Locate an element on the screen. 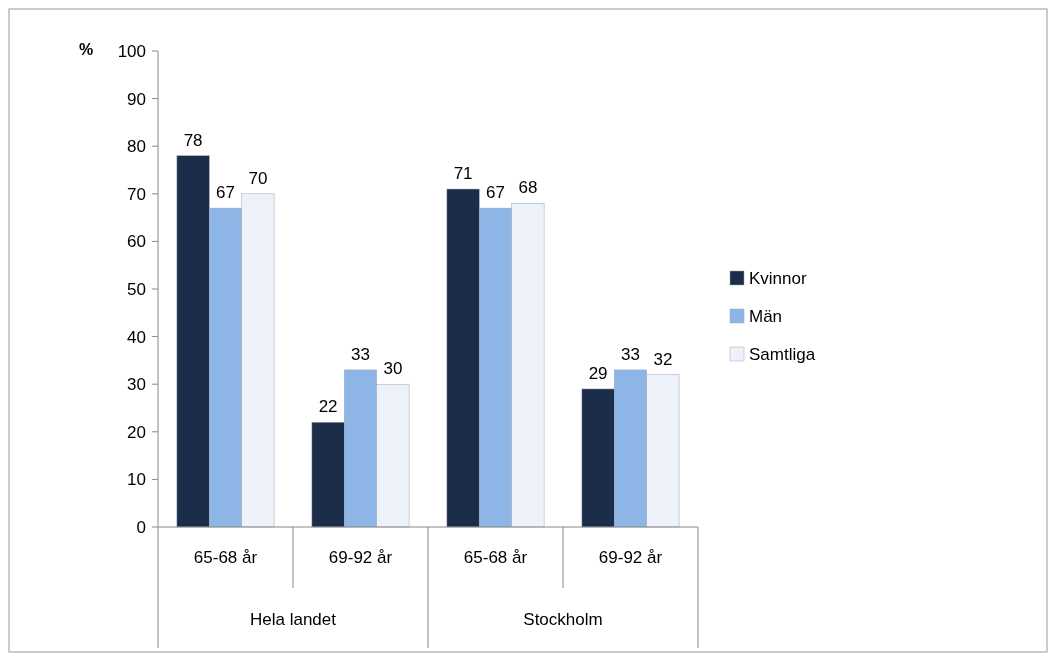 Image resolution: width=1054 pixels, height=657 pixels. y-tick-label: 100 is located at coordinates (131, 51).